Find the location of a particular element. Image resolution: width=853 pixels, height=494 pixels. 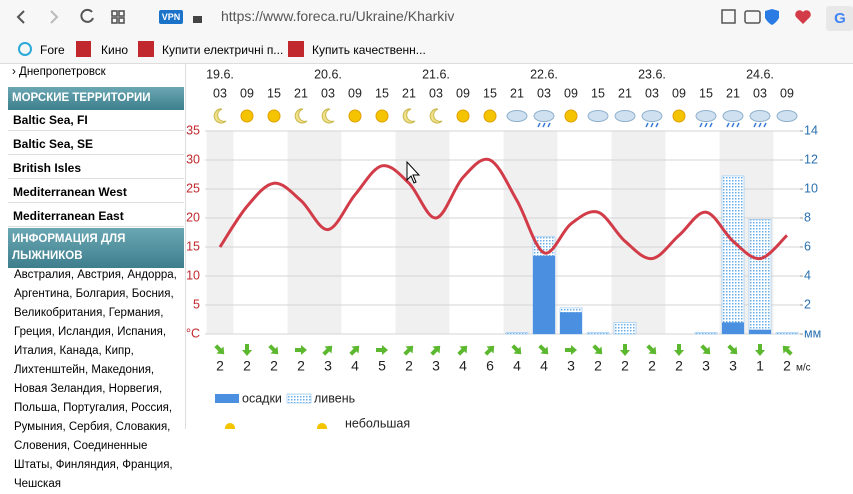

google-icon: G is located at coordinates (840, 18).